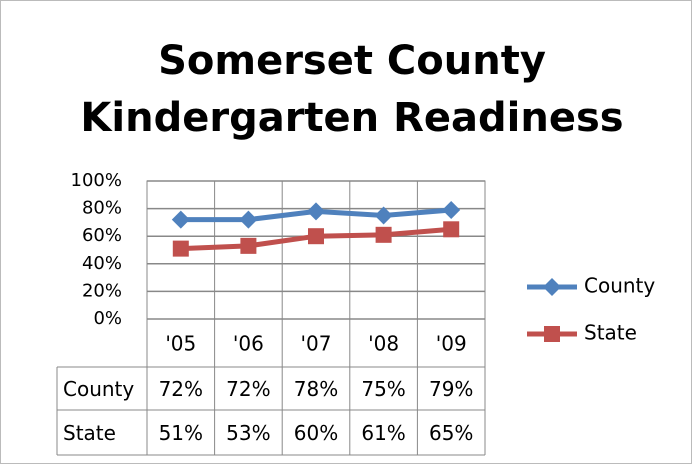  I want to click on y-tick-label: 40%, so click(102, 263).